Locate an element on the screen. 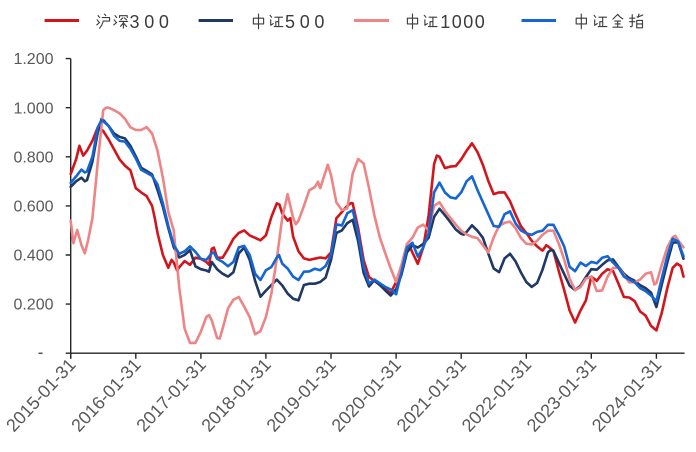 The image size is (696, 452). svg-text: 500 is located at coordinates (307, 22).